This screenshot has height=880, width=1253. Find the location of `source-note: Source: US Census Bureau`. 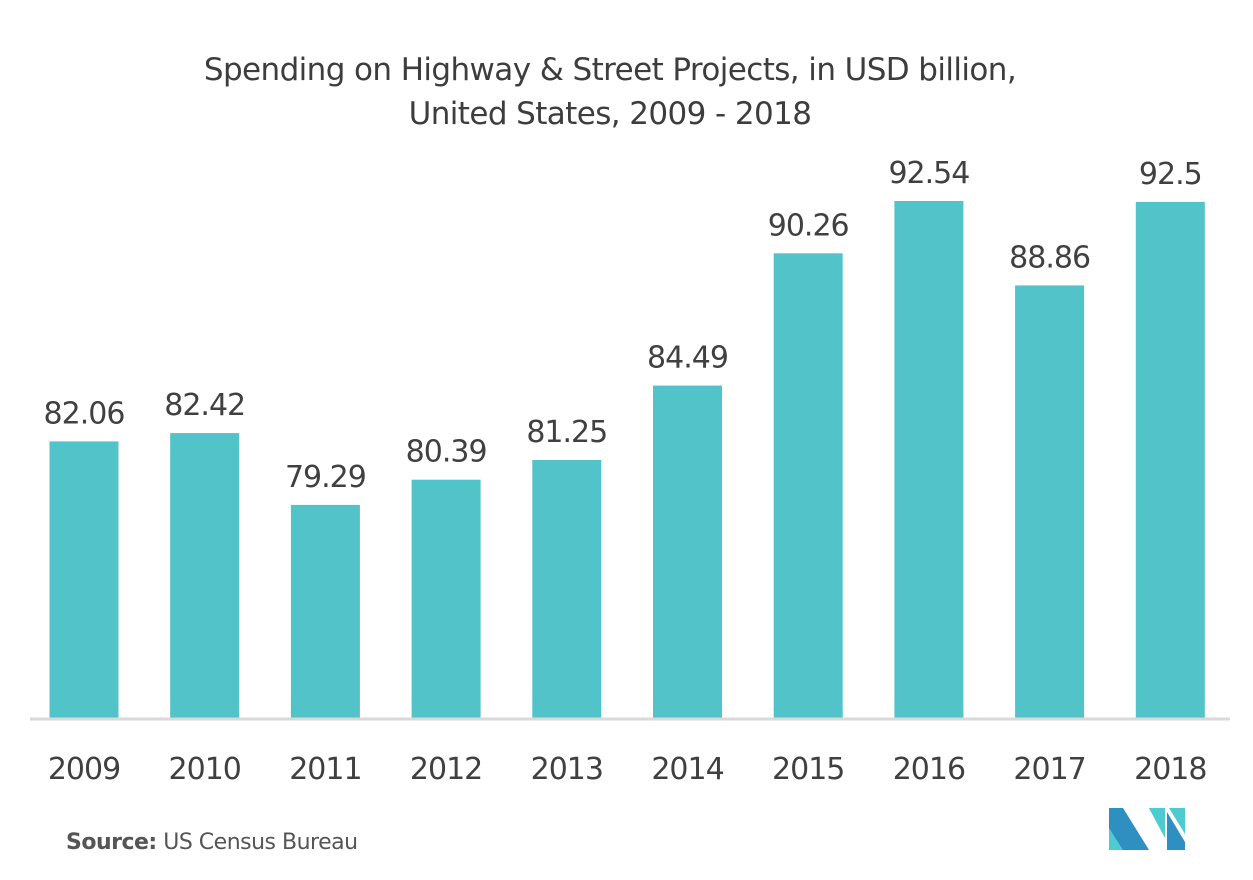

source-note: Source: US Census Bureau is located at coordinates (212, 842).